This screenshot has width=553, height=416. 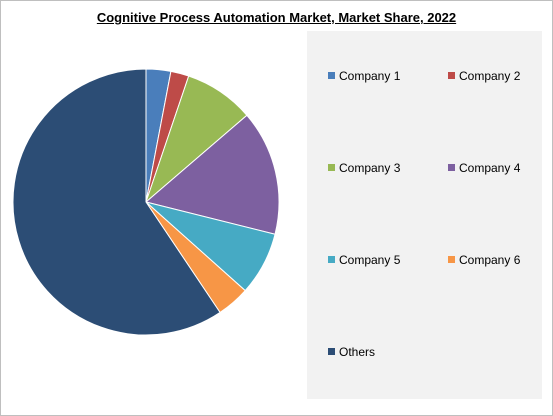 I want to click on legend-label: Company 3, so click(x=370, y=168).